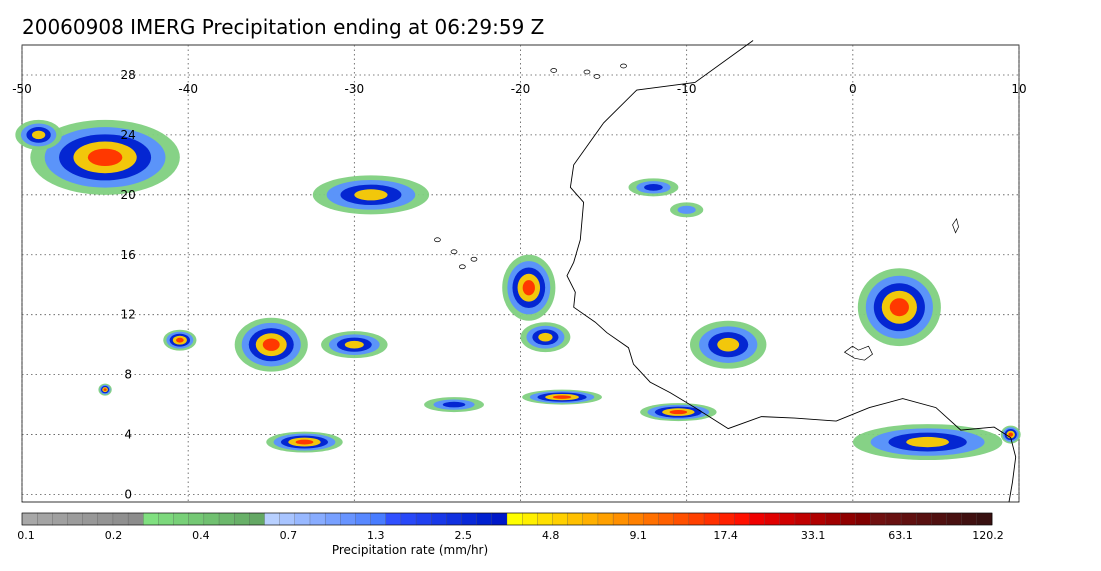  I want to click on lat-tick-label: 0, so click(128, 495).